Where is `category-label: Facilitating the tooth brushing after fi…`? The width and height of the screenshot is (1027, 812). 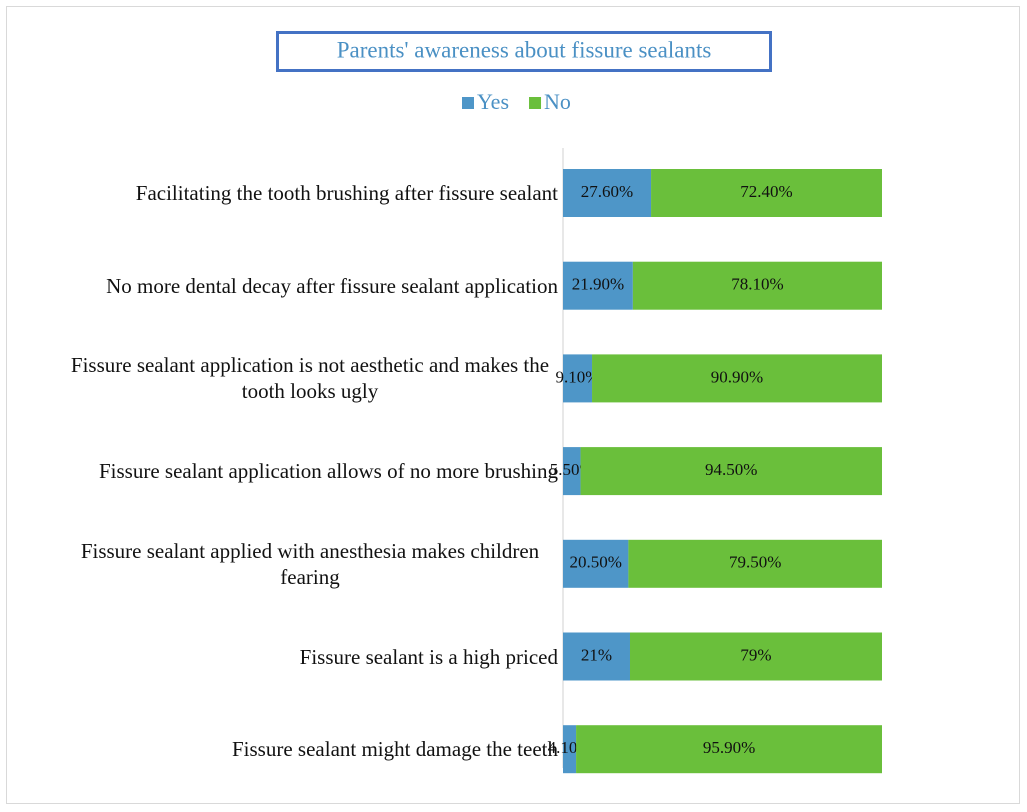
category-label: Facilitating the tooth brushing after fi… is located at coordinates (346, 193).